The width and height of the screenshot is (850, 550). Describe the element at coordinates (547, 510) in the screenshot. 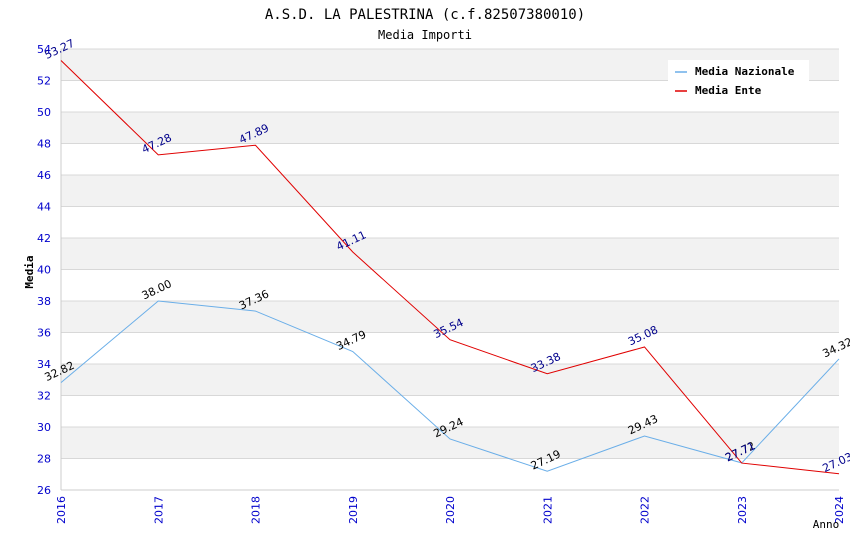

I see `x-tick-label: 2021` at that location.